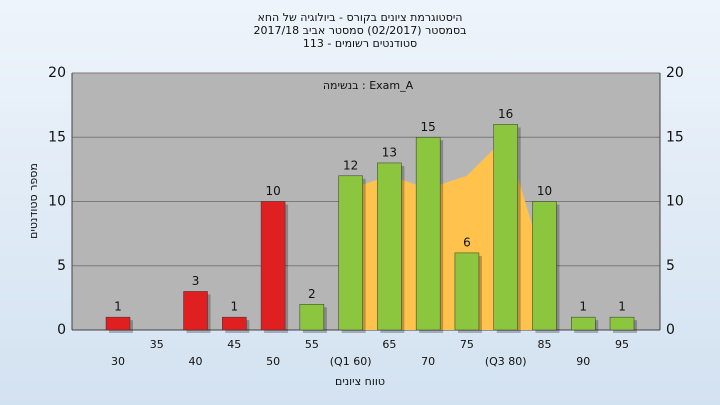 Image resolution: width=720 pixels, height=405 pixels. Describe the element at coordinates (428, 361) in the screenshot. I see `x-tick-label: 70` at that location.